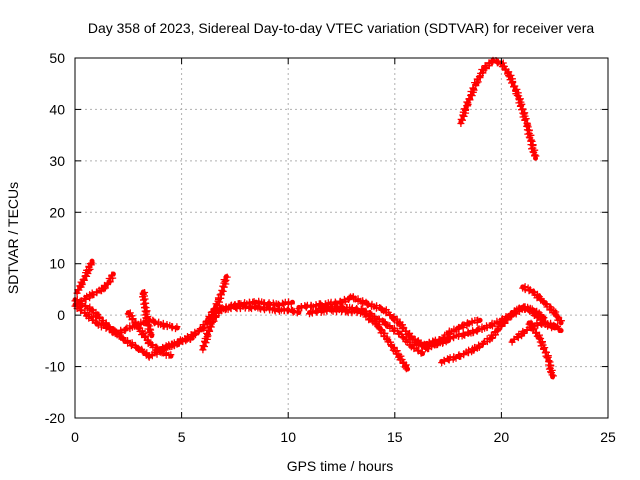 This screenshot has width=640, height=480. I want to click on y-tick-label: 10, so click(57, 264).